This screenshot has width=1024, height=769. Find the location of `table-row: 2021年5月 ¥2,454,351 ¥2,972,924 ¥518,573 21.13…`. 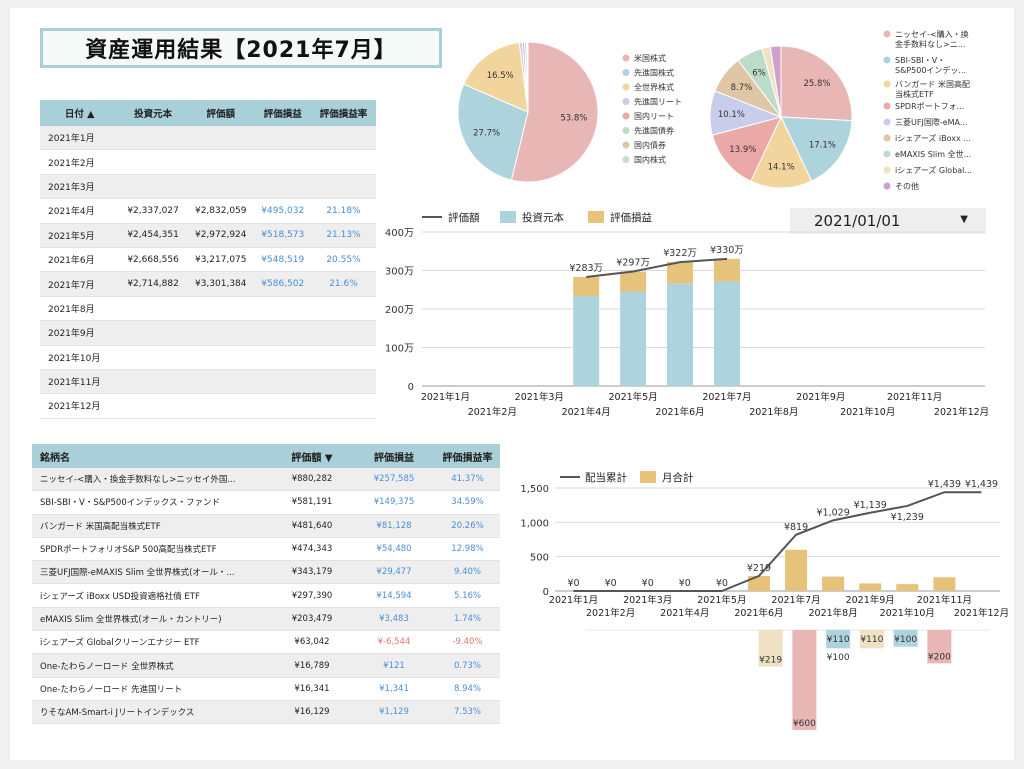

table-row: 2021年5月 ¥2,454,351 ¥2,972,924 ¥518,573 21.13… is located at coordinates (208, 235).